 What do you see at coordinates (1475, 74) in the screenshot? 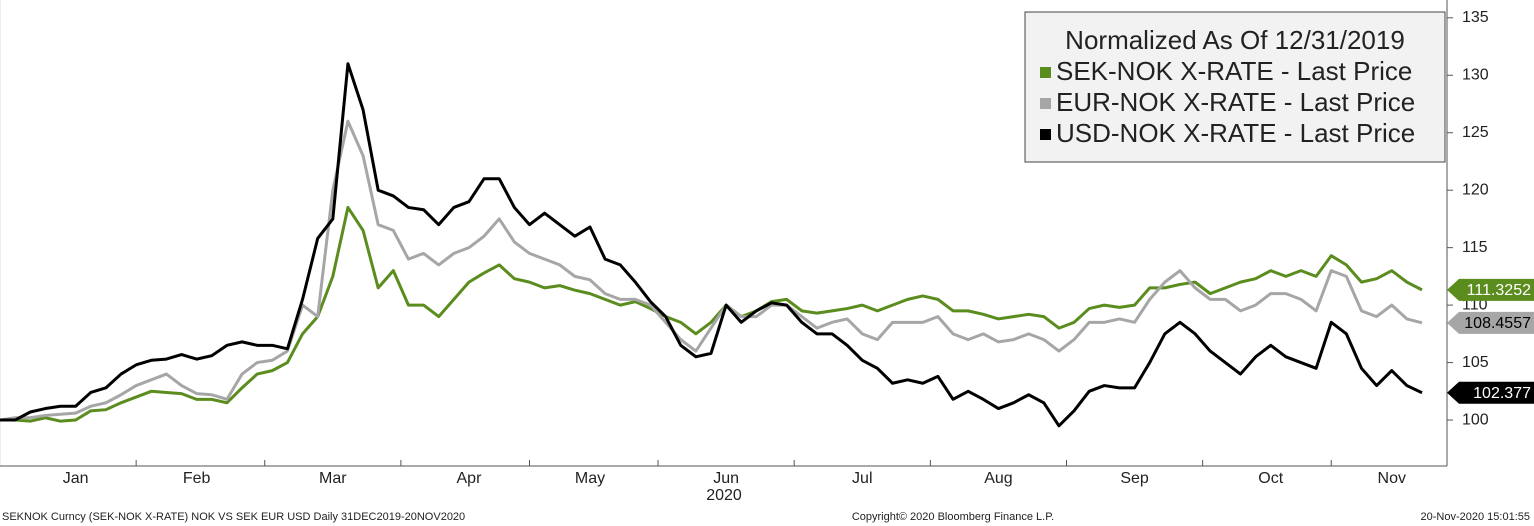
I see `y-tick-label: 130` at bounding box center [1475, 74].